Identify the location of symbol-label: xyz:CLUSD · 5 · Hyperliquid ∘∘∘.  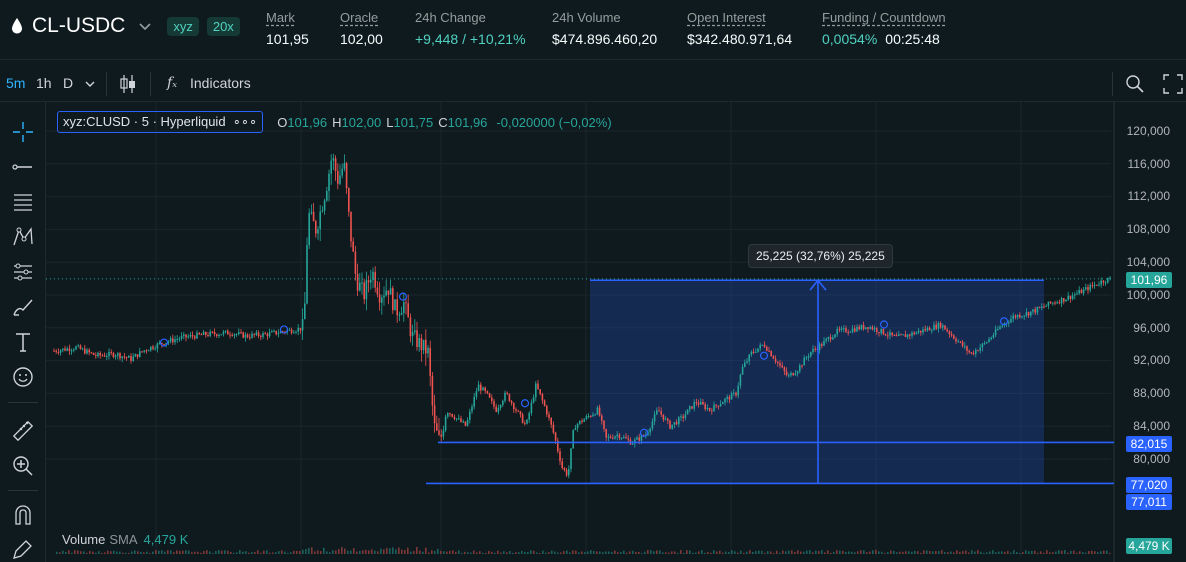
(160, 122).